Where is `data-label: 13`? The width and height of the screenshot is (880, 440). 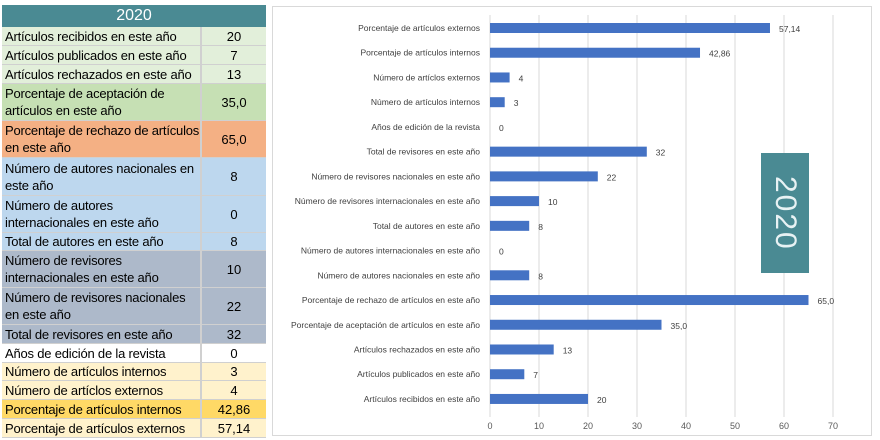
data-label: 13 is located at coordinates (568, 350).